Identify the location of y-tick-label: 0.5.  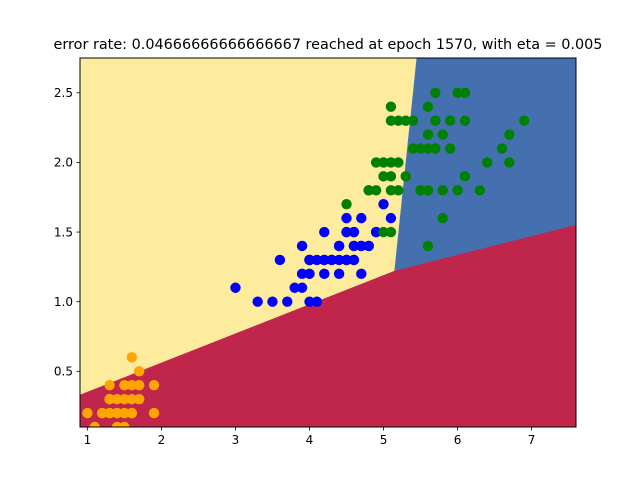
(63, 372).